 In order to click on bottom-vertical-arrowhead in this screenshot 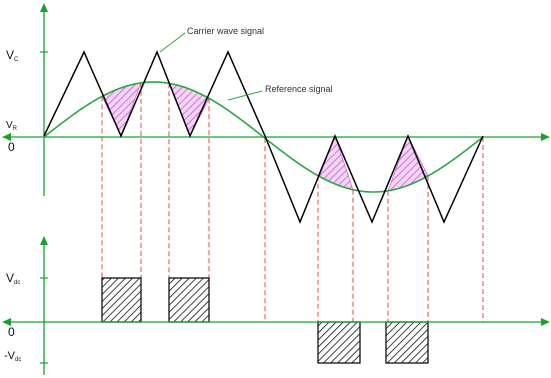, I will do `click(44, 240)`.